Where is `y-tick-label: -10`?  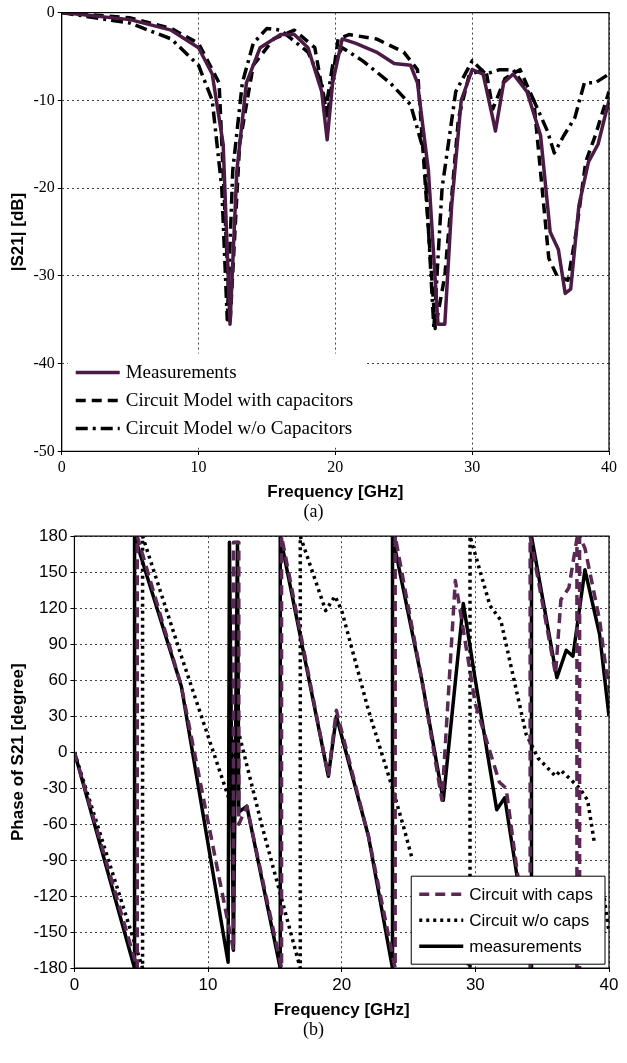 y-tick-label: -10 is located at coordinates (44, 99).